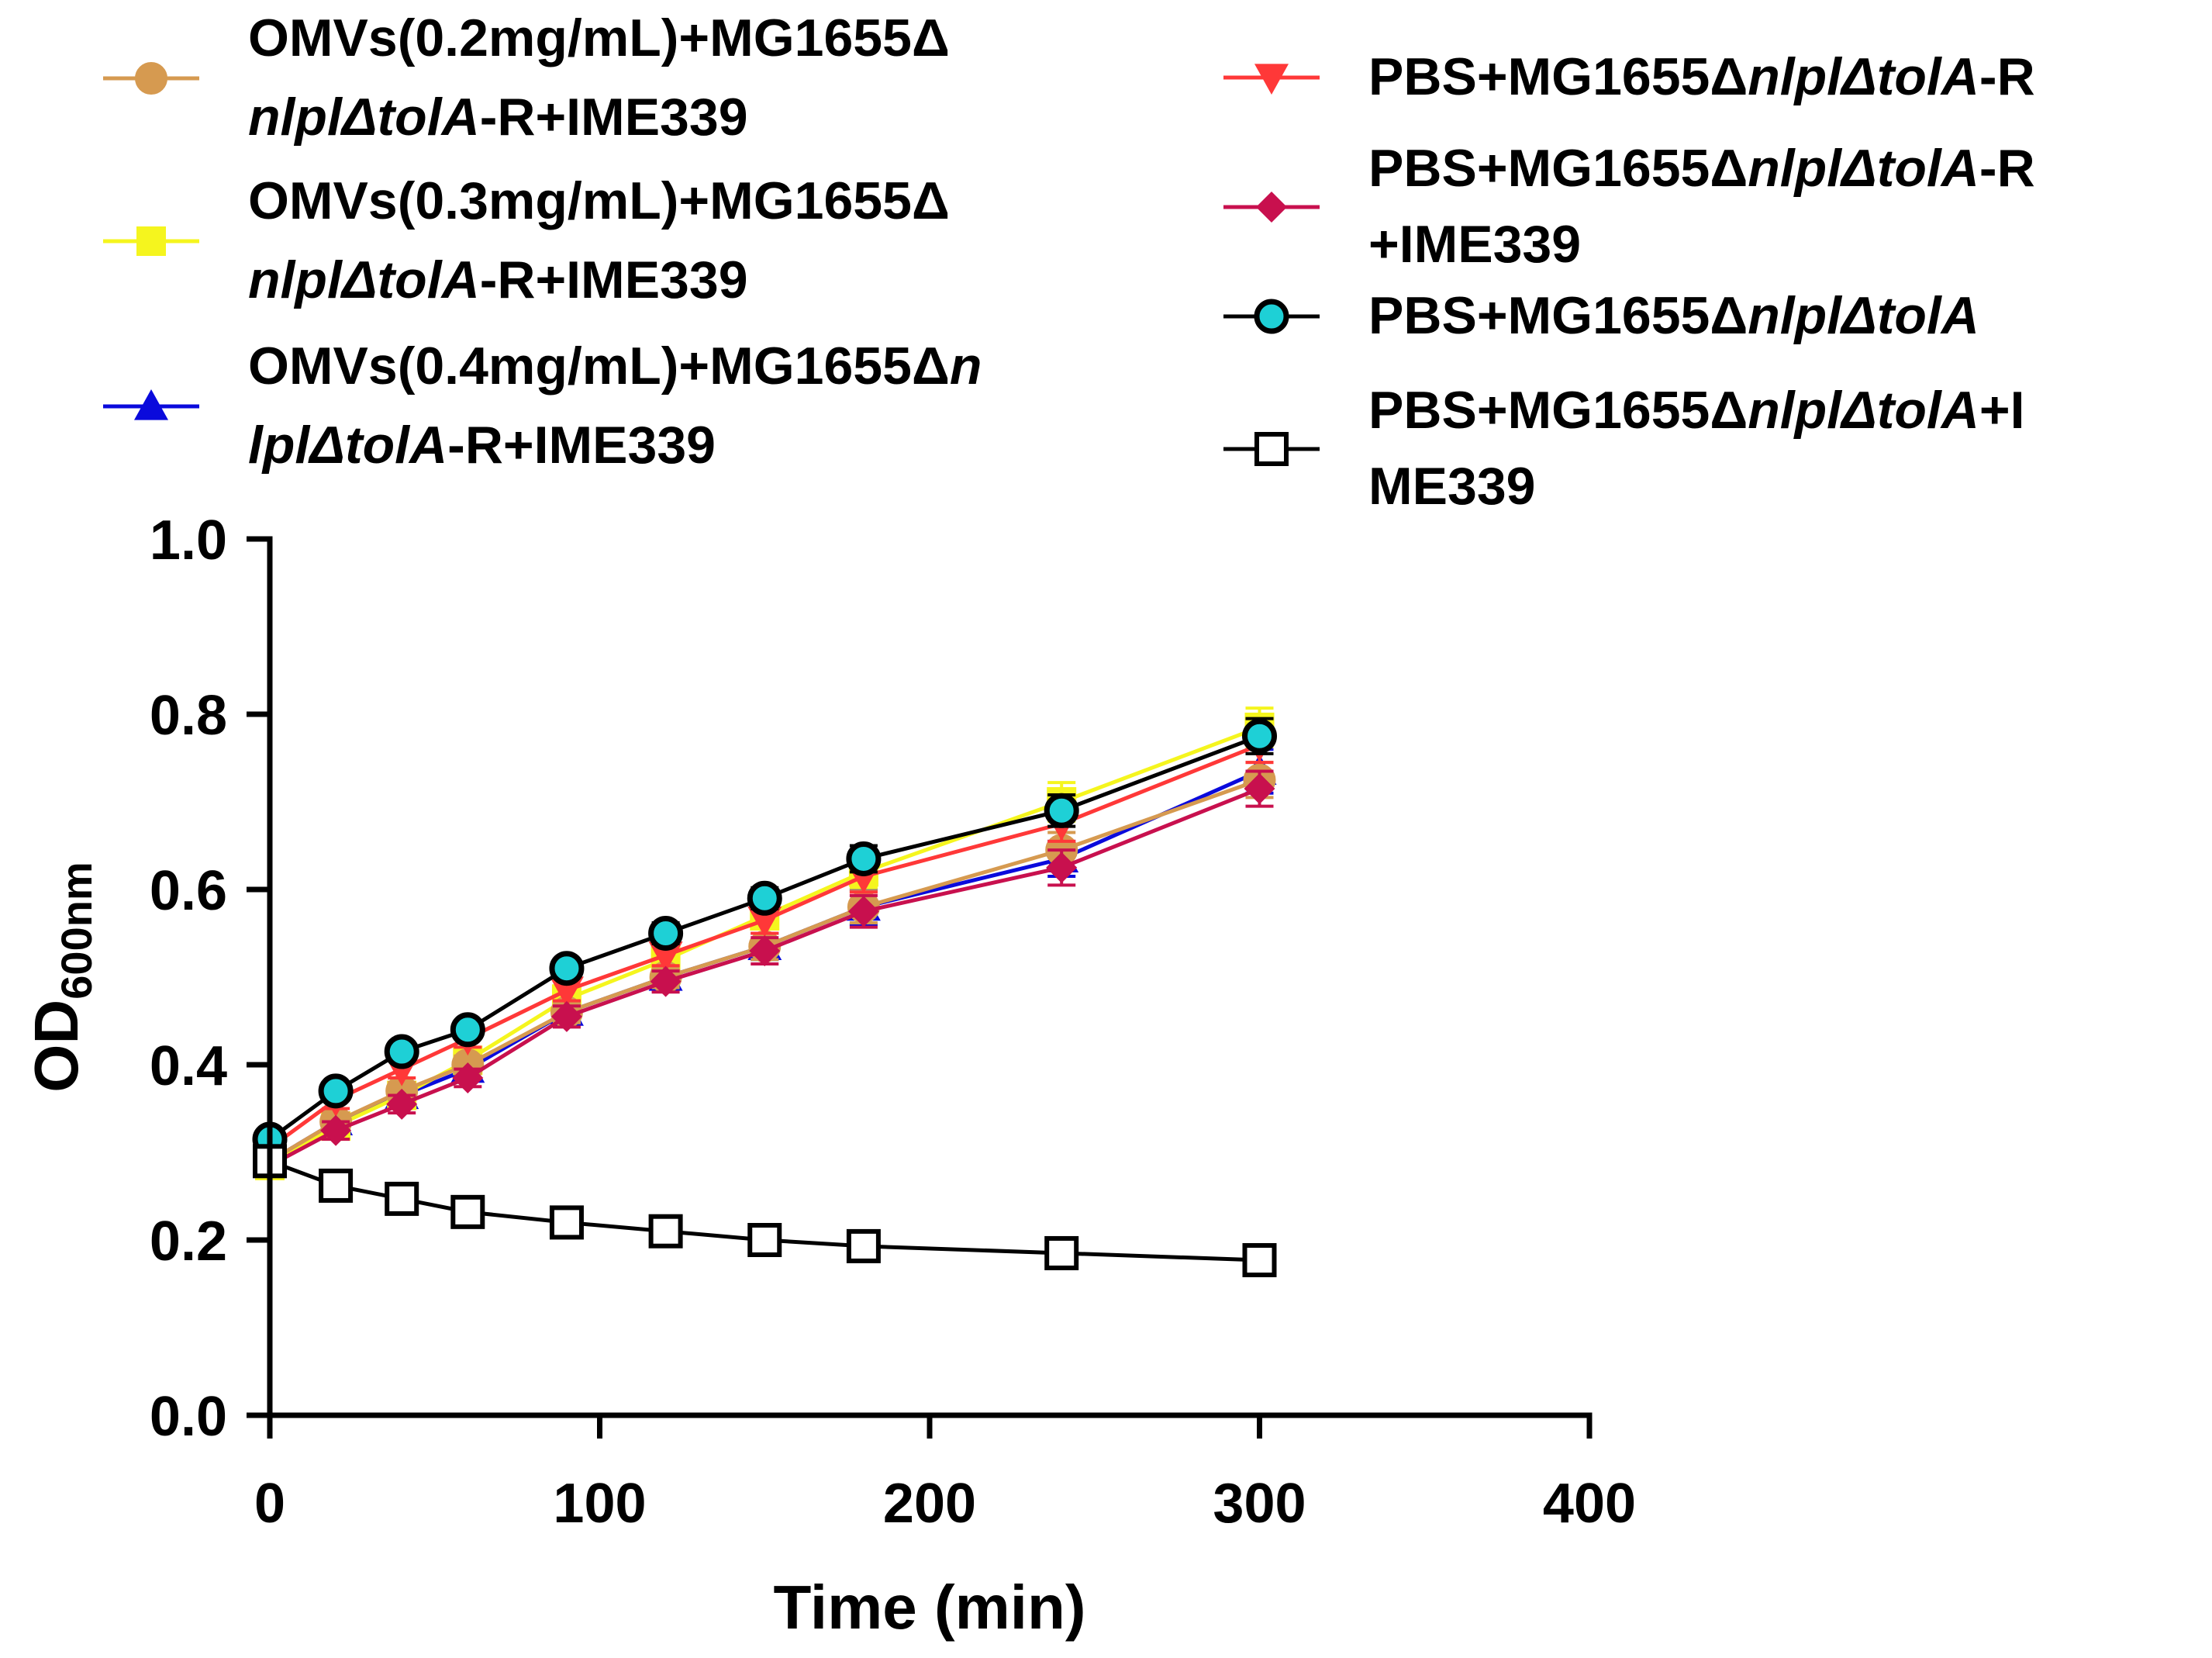 The image size is (2212, 1658). I want to click on legend-label: OMVs(0.4mg/mL)+MG1655Δn, so click(615, 366).